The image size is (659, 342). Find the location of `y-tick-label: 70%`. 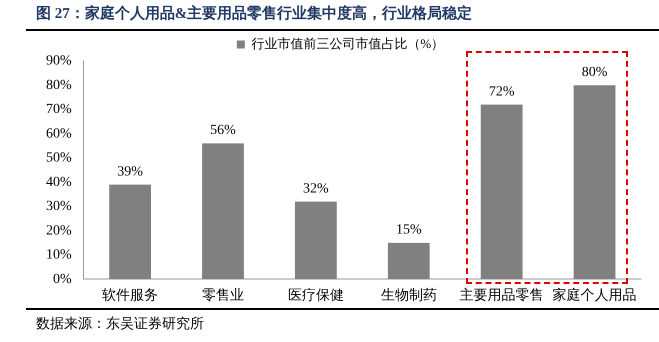

y-tick-label: 70% is located at coordinates (59, 110).